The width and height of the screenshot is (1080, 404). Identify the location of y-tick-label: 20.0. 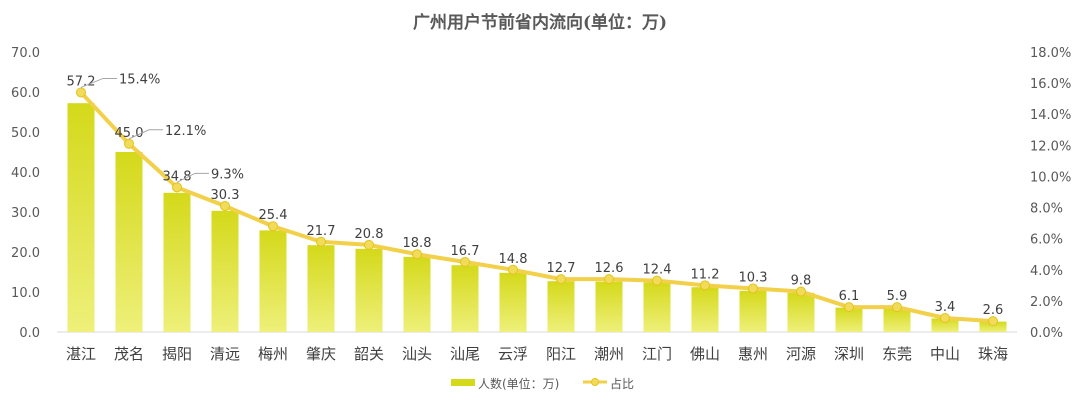
(25, 253).